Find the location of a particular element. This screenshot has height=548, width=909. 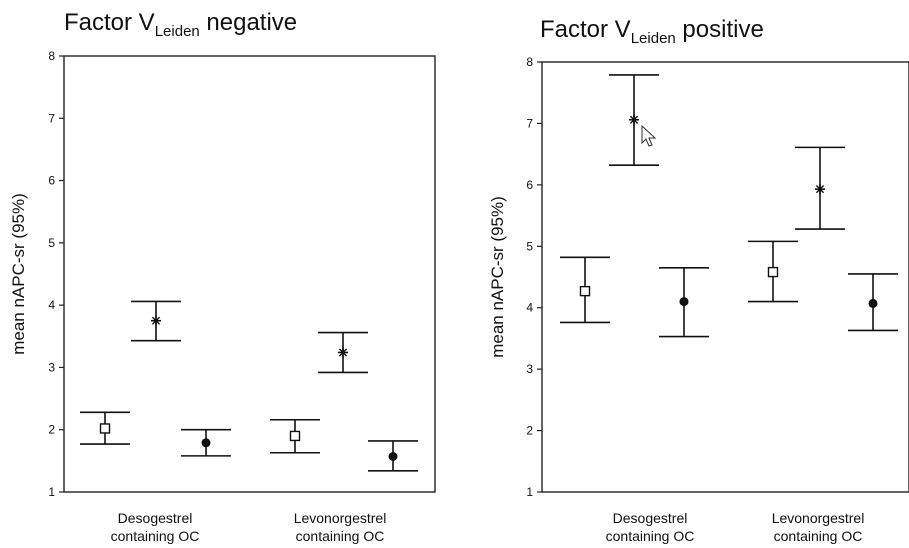

chart-title-suffix: positive is located at coordinates (720, 29).